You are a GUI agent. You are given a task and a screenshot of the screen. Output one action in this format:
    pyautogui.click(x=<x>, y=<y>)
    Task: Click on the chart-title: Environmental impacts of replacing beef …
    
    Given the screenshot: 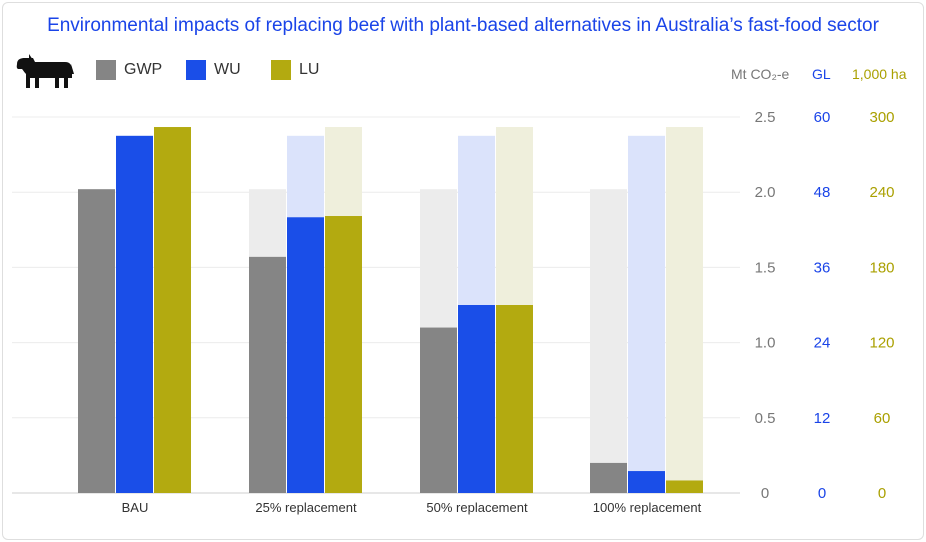 What is the action you would take?
    pyautogui.click(x=463, y=25)
    